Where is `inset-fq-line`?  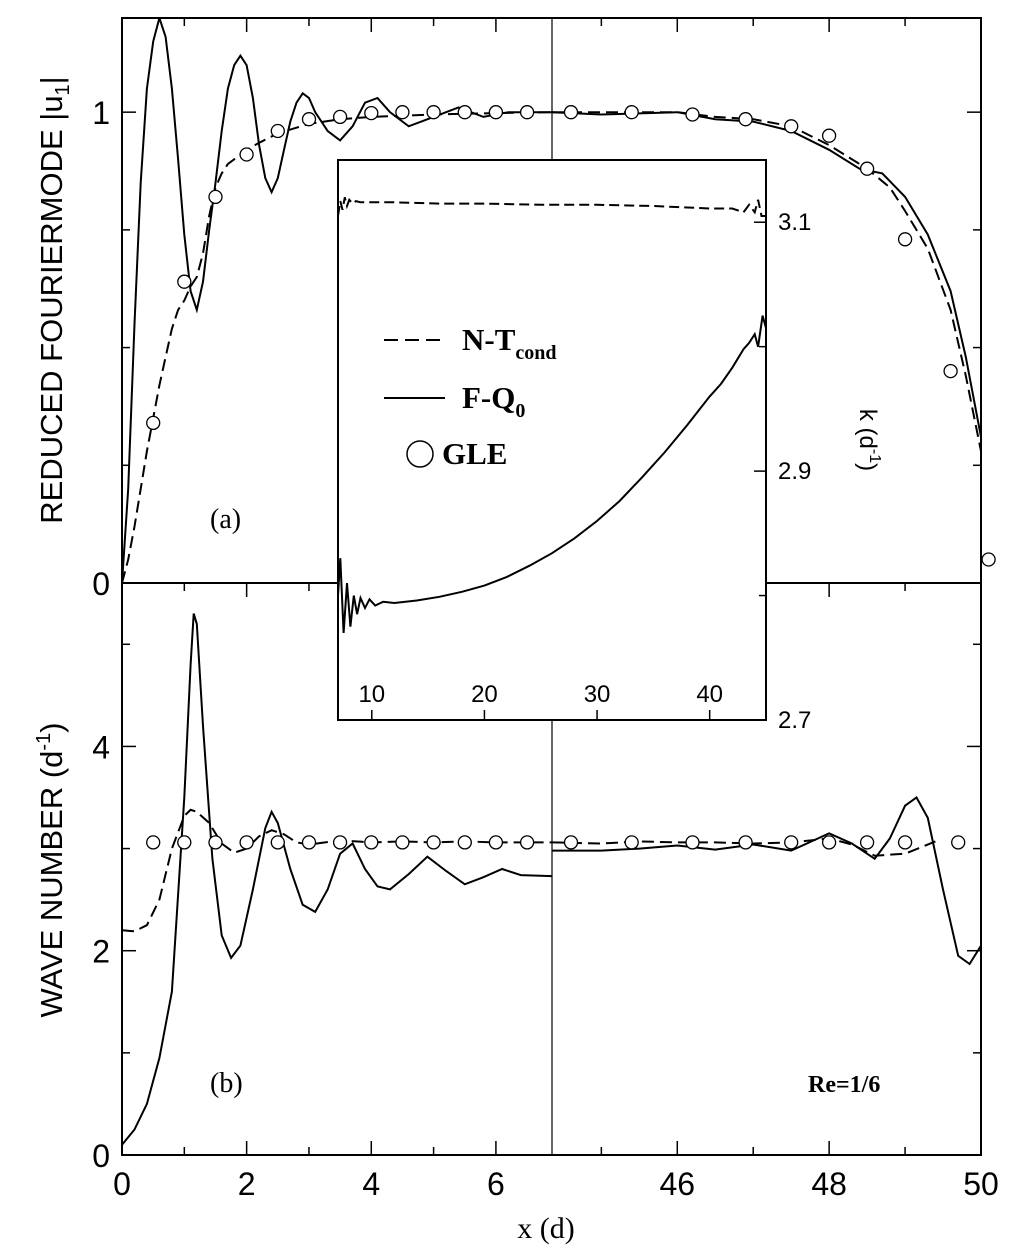
inset-fq-line is located at coordinates (552, 474).